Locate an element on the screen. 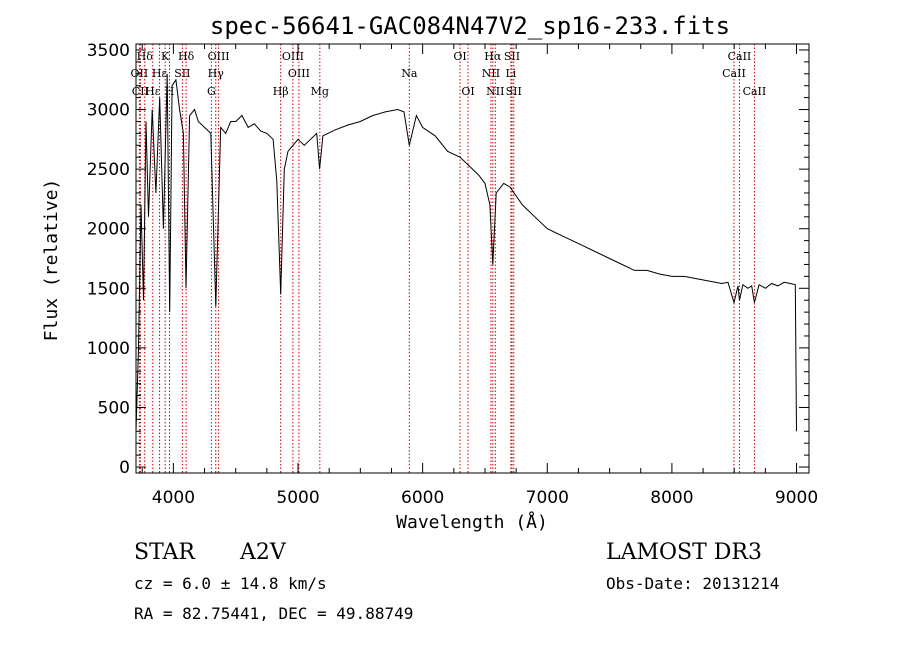  line-marker-label-4: K is located at coordinates (165, 56).